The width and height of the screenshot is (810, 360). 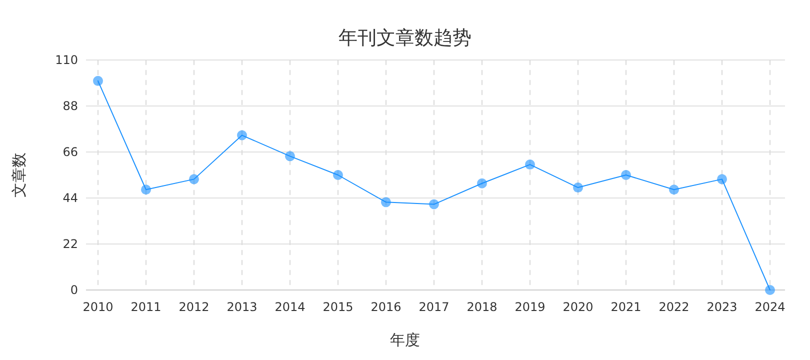 I want to click on y-tick-label: 44, so click(x=70, y=198).